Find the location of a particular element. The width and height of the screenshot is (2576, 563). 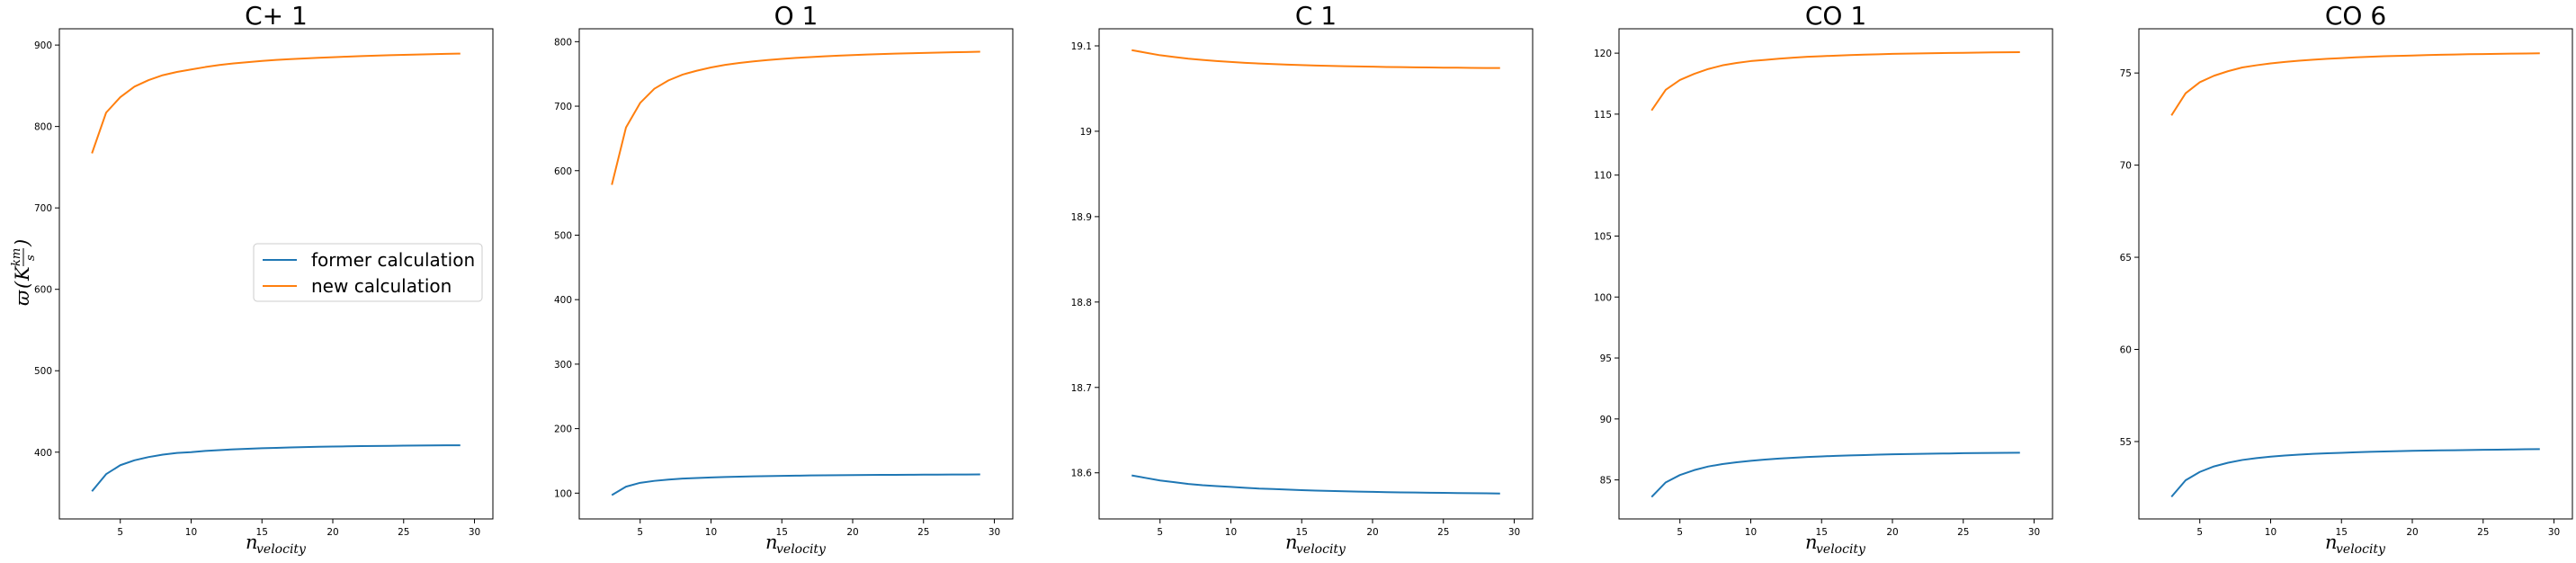

y-tick-label: 75 is located at coordinates (2126, 73).